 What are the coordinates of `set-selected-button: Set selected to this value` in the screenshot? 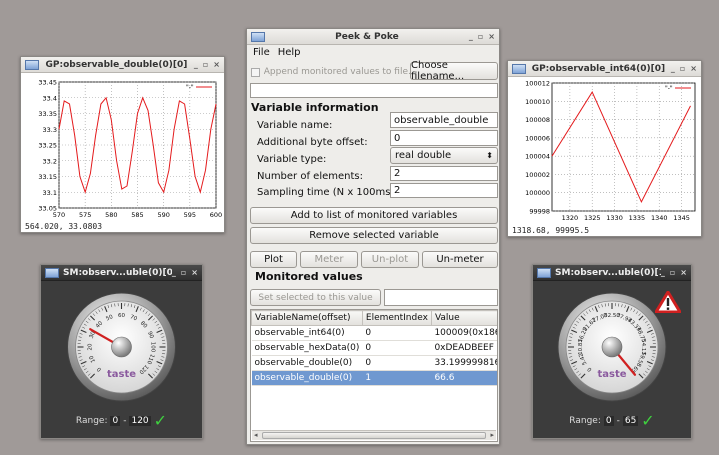 It's located at (315, 297).